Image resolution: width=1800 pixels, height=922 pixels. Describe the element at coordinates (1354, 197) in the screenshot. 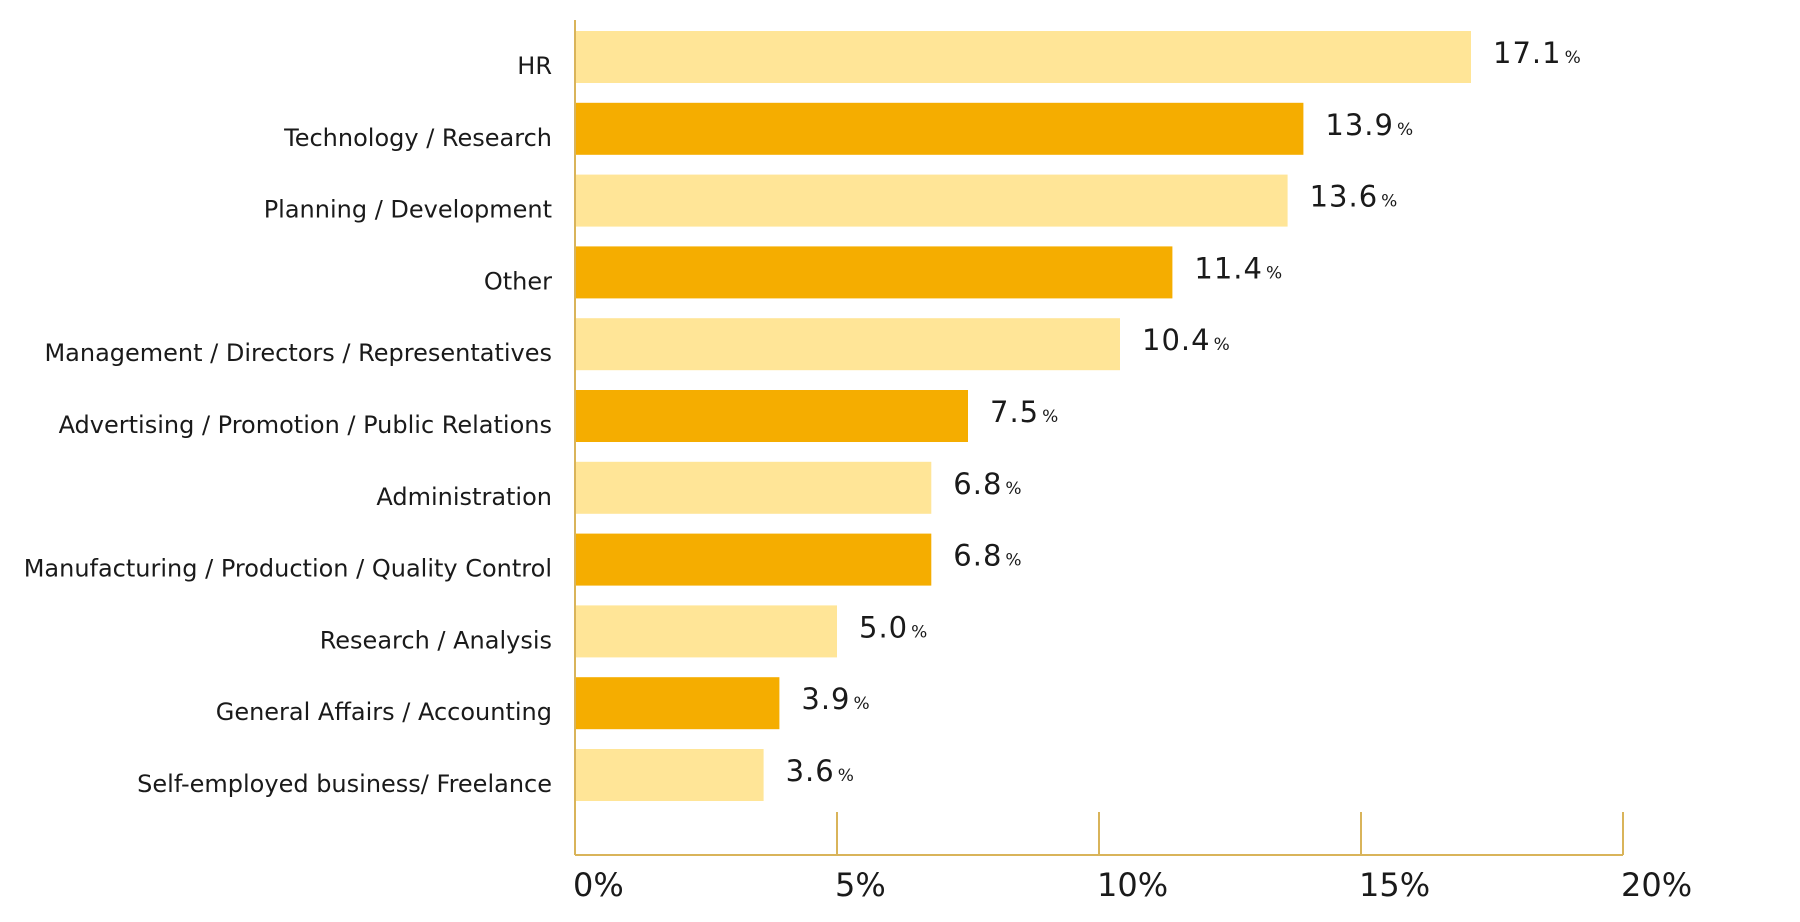

I see `data-label: 13.6%` at that location.